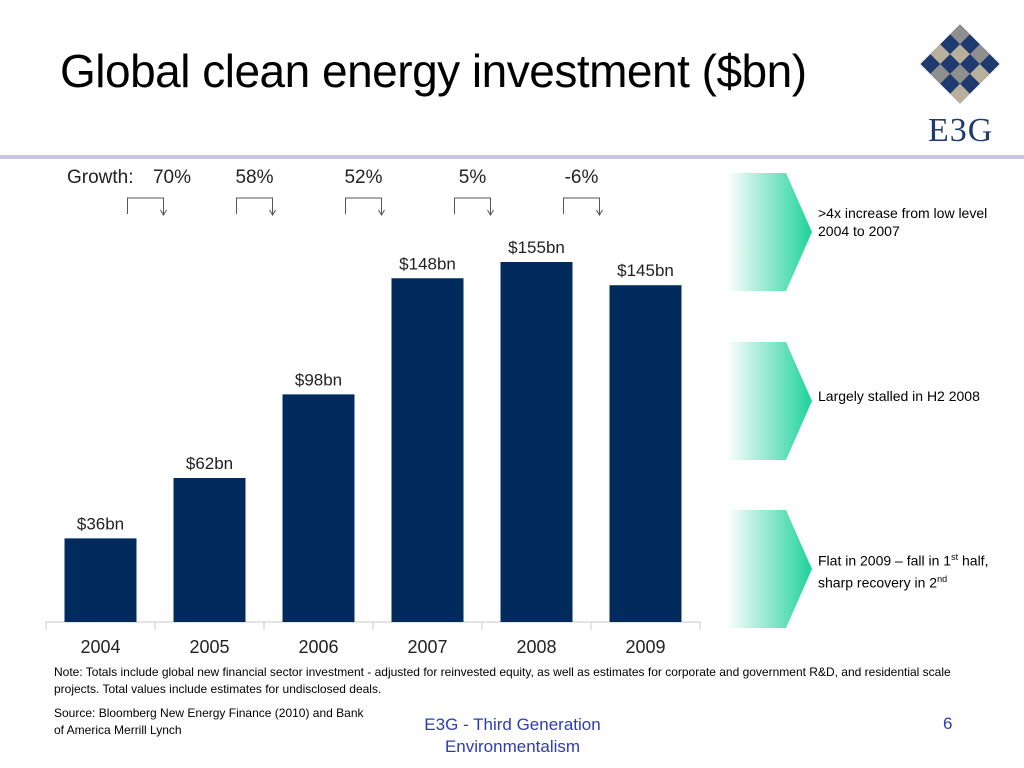 The image size is (1024, 768). Describe the element at coordinates (209, 647) in the screenshot. I see `x-tick-label: 2005` at that location.